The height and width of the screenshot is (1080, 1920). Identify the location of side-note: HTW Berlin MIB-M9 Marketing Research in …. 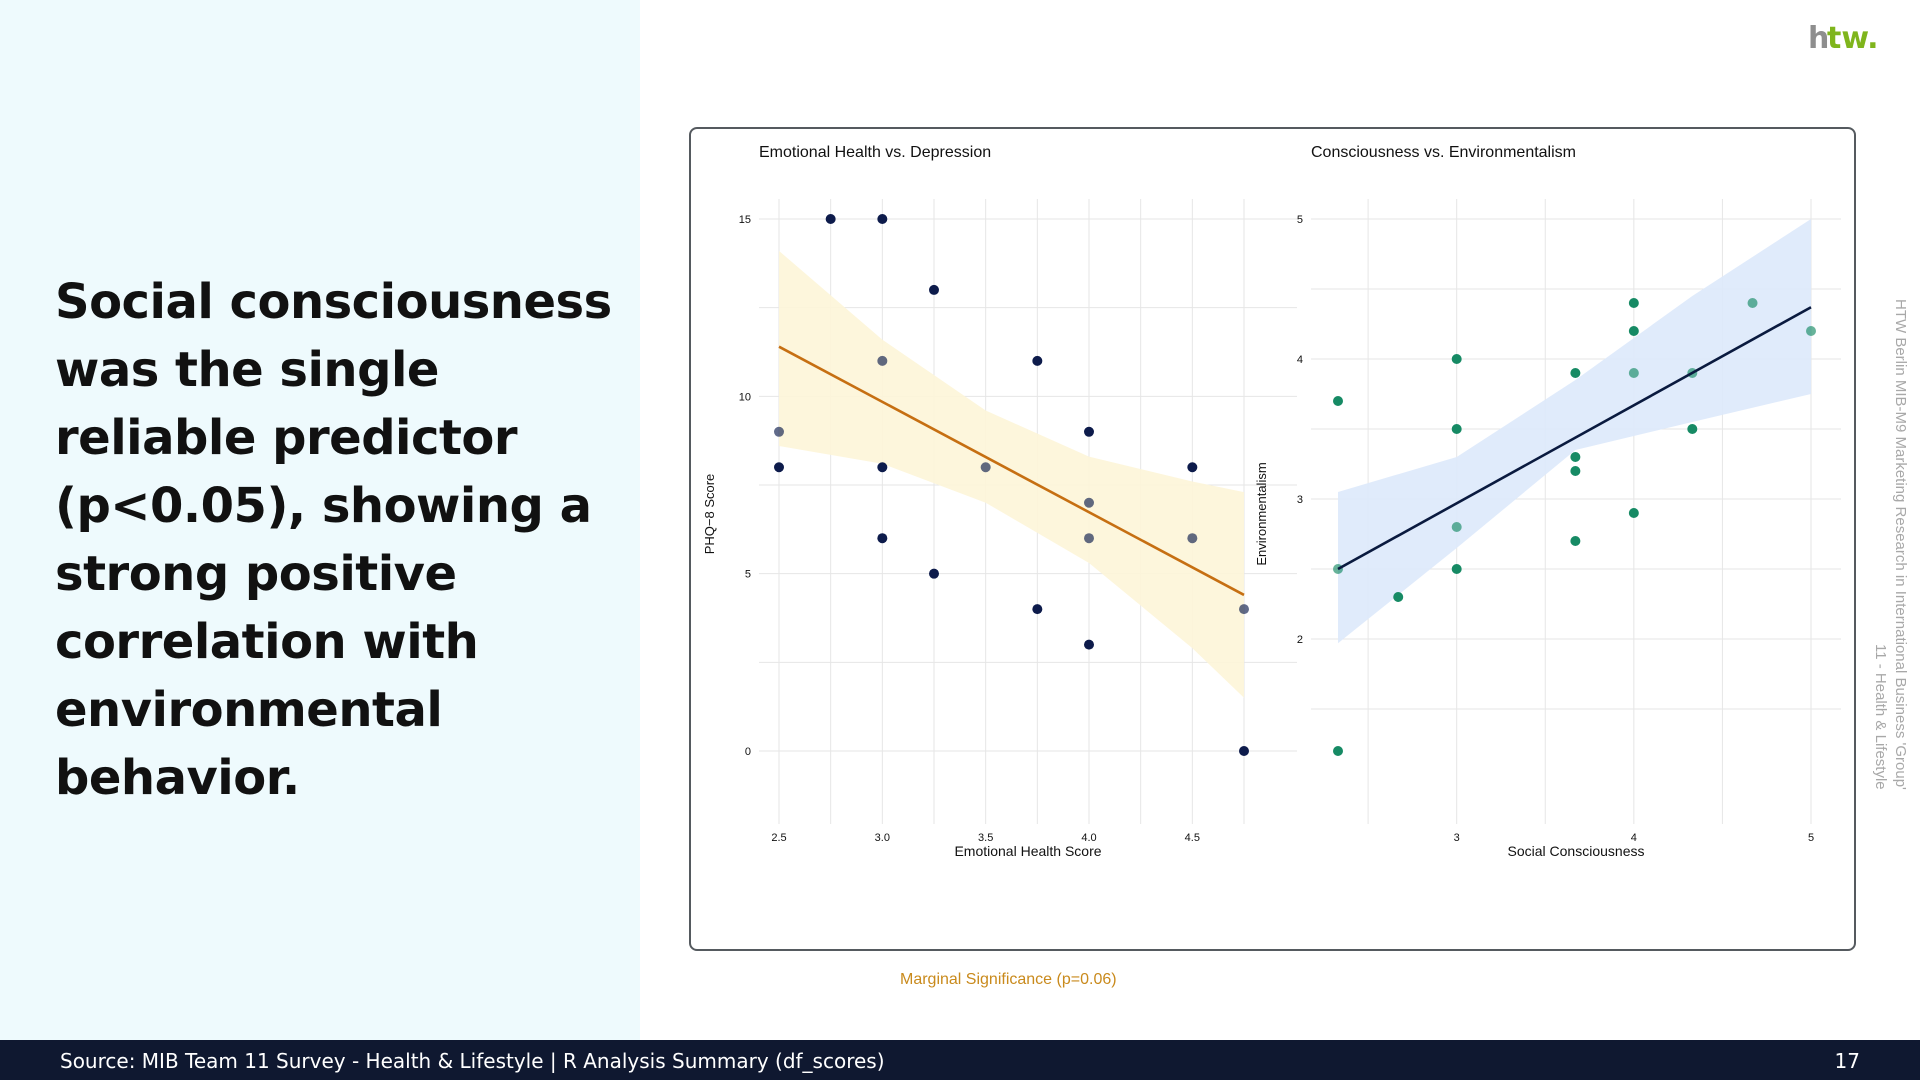
(1890, 544).